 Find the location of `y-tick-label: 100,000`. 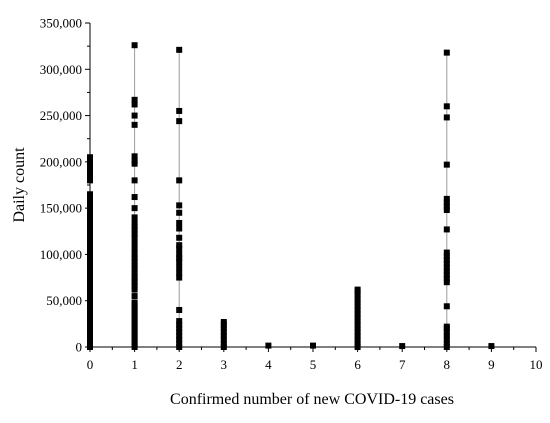

y-tick-label: 100,000 is located at coordinates (61, 254).